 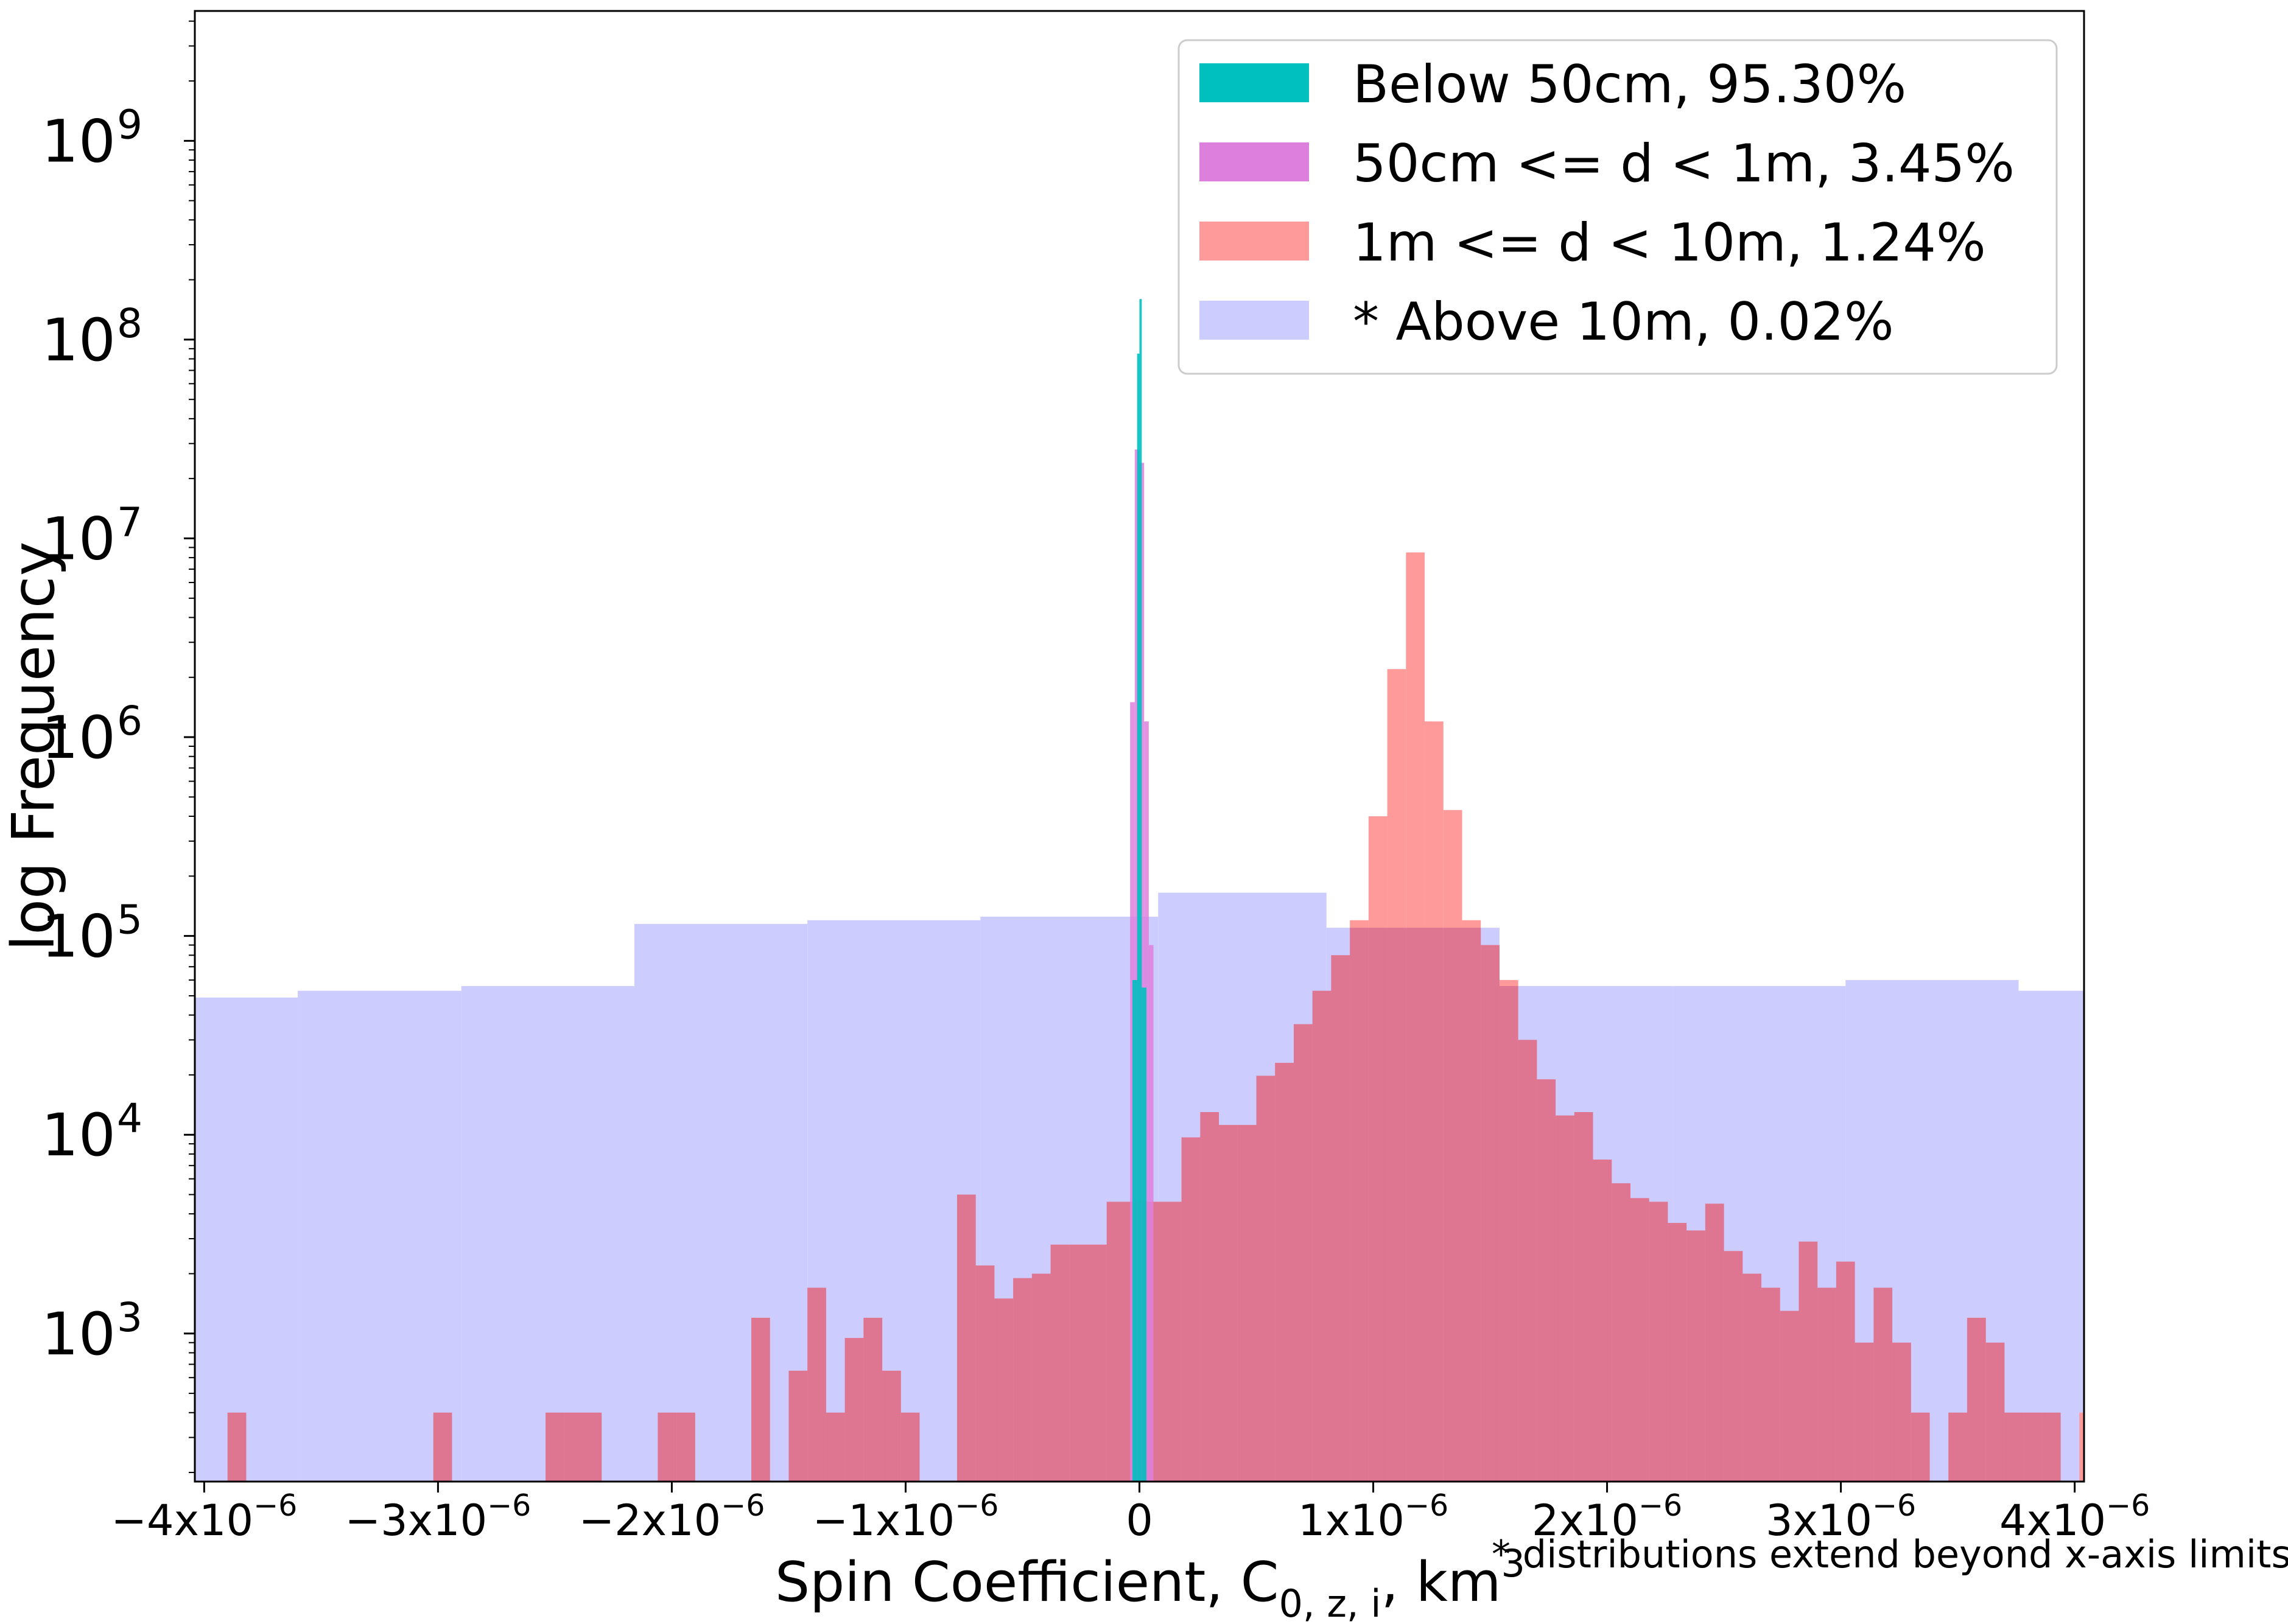 I want to click on legend-frame, so click(x=1617, y=207).